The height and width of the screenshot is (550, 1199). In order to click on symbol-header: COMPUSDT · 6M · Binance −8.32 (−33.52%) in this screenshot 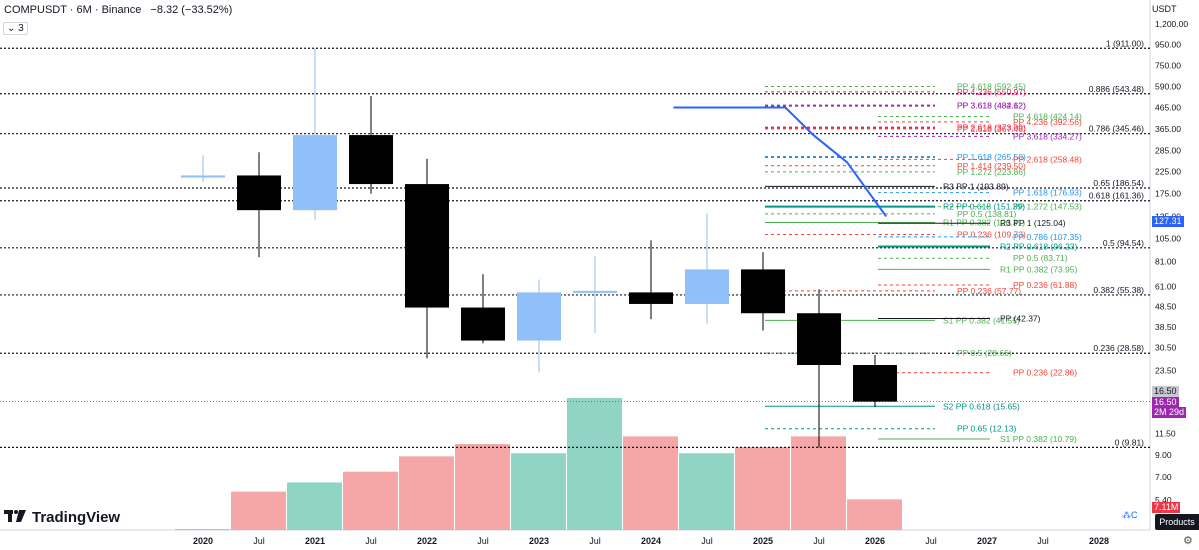, I will do `click(118, 10)`.